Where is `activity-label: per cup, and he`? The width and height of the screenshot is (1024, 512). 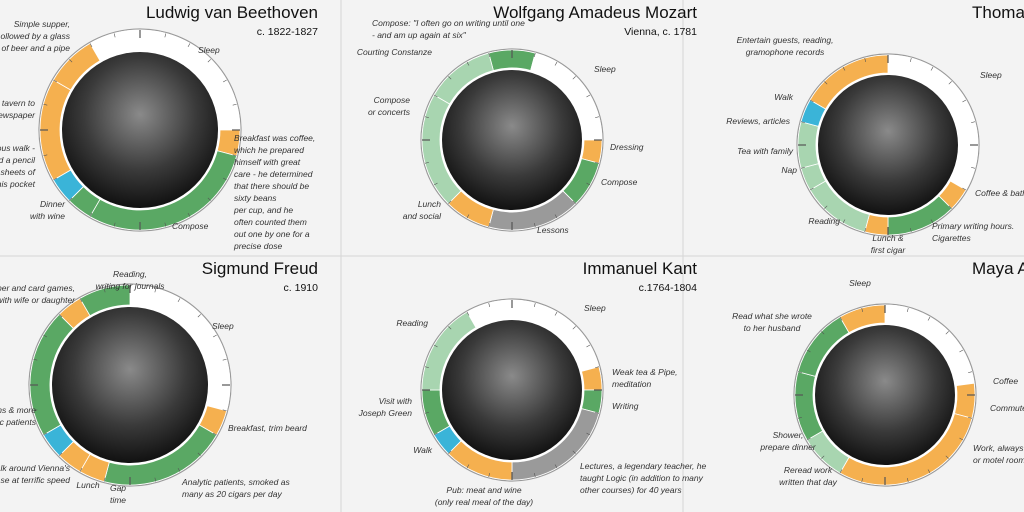
activity-label: per cup, and he is located at coordinates (263, 210).